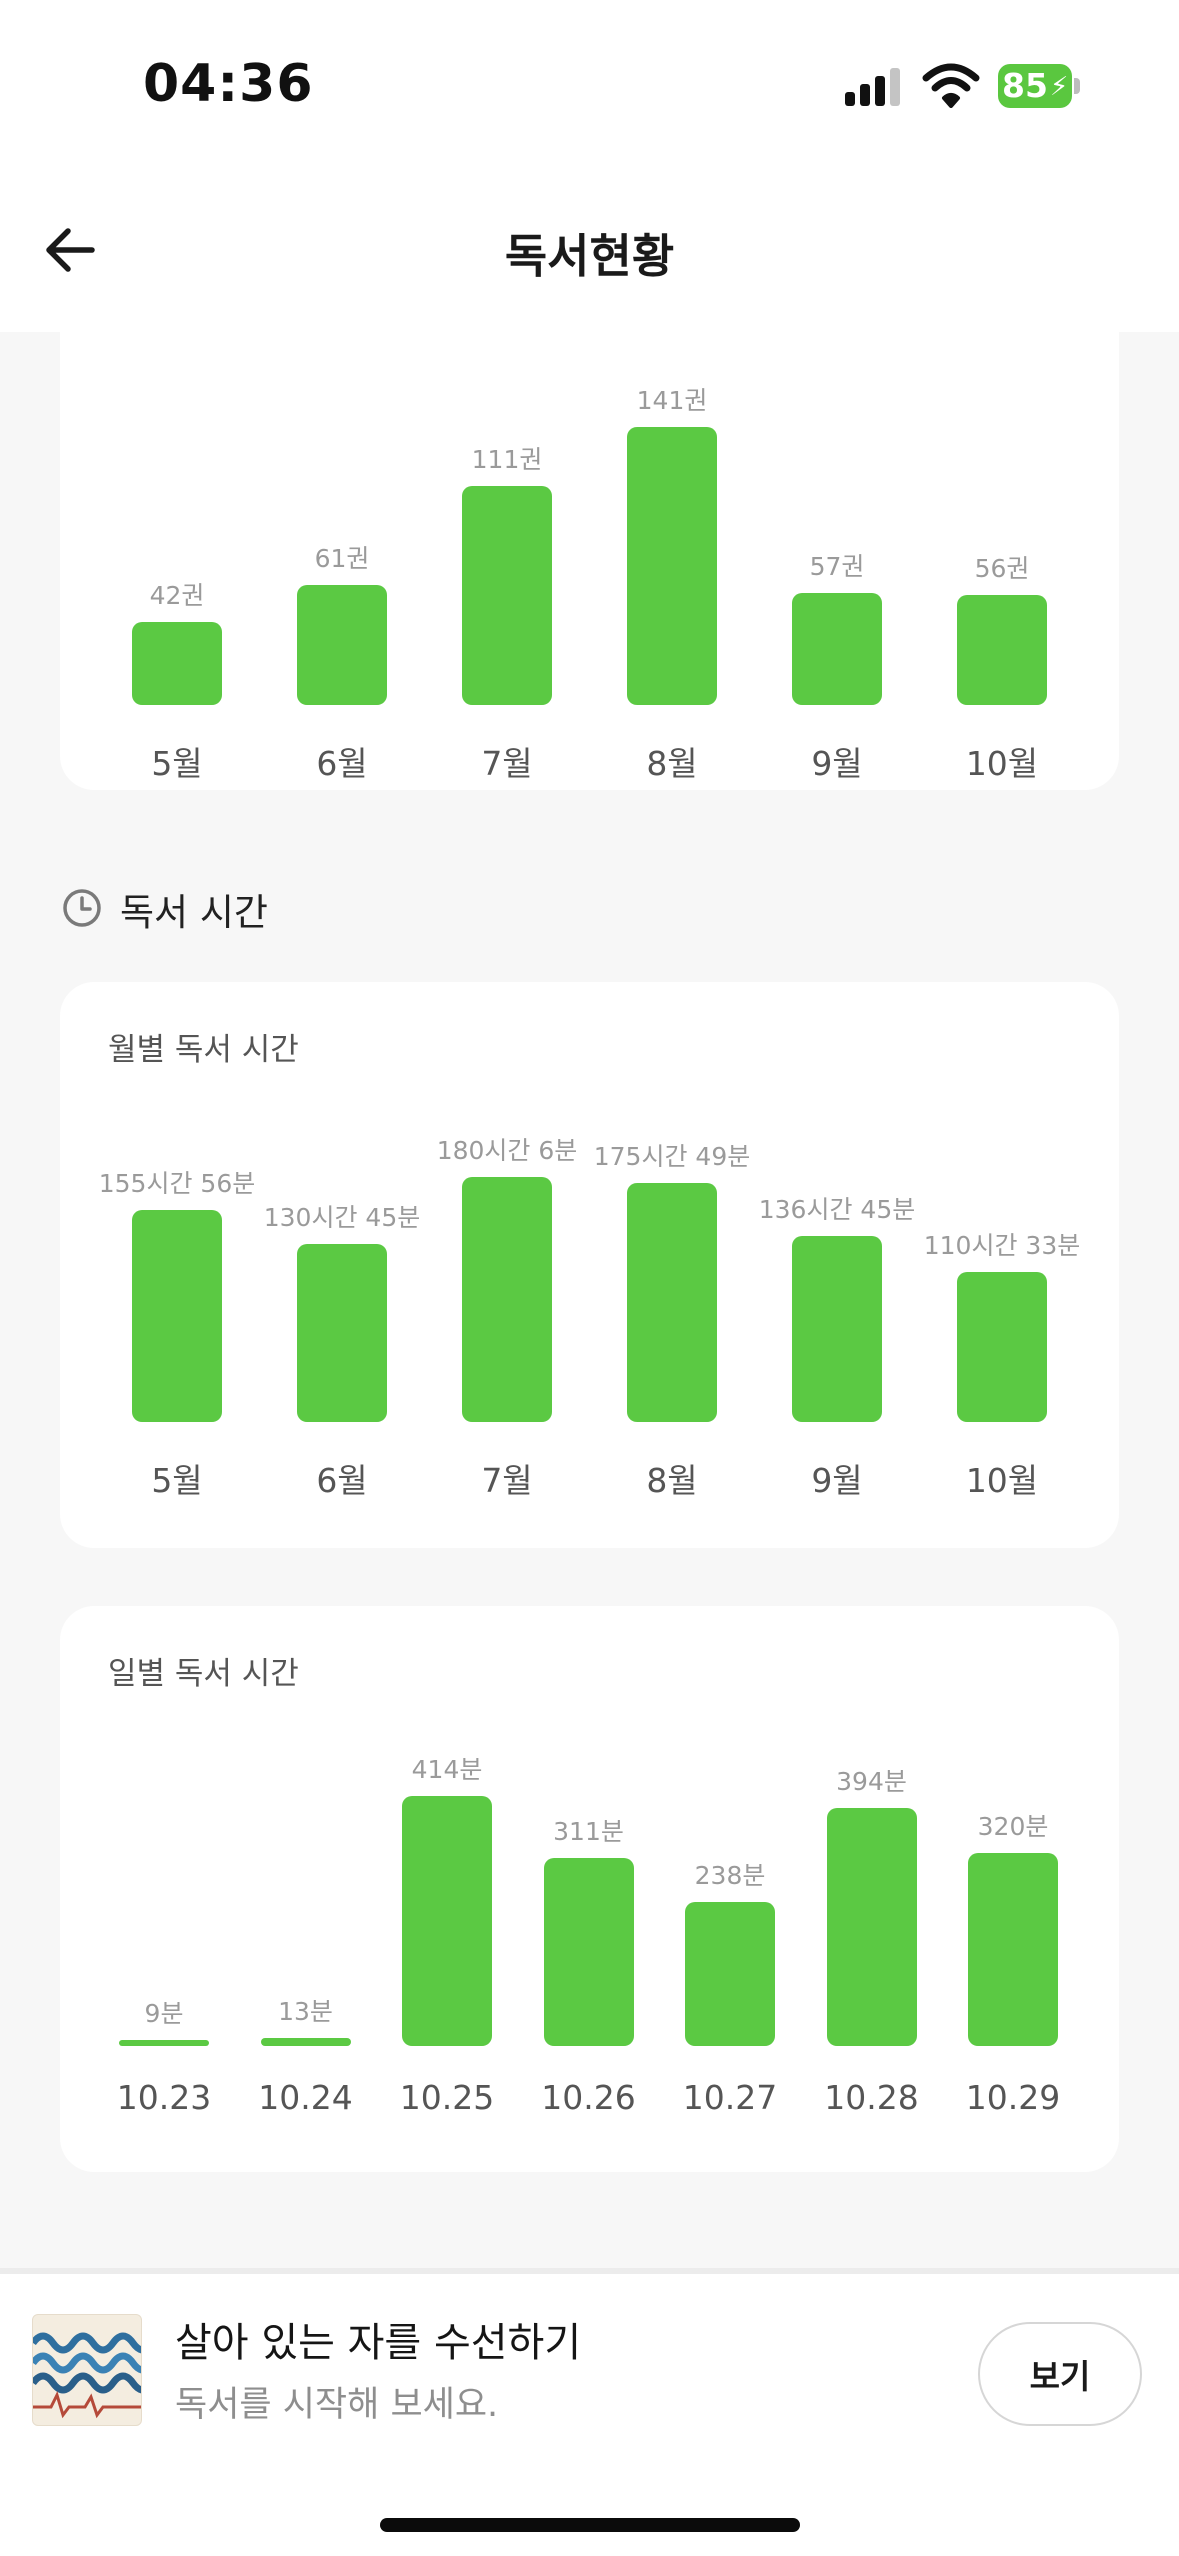  I want to click on x-axis-label: 10.25, so click(447, 2097).